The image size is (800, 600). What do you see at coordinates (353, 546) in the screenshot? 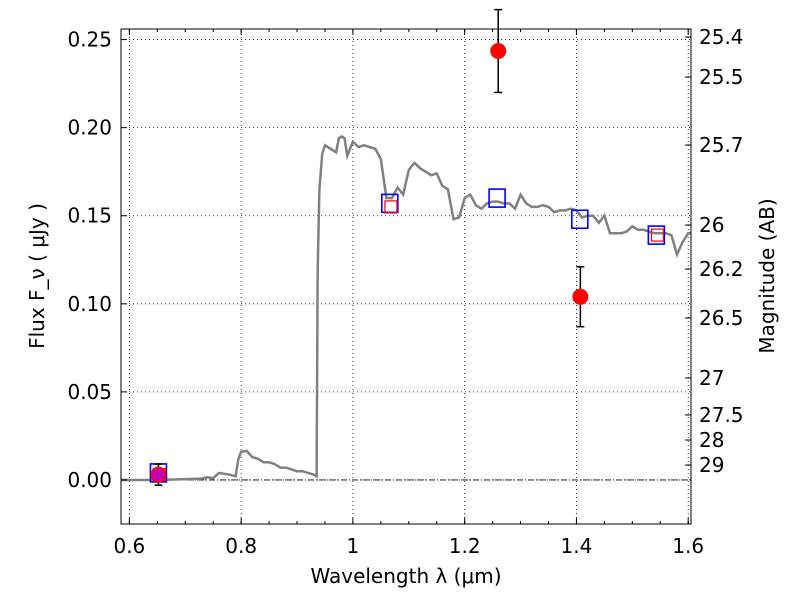
I see `x-tick-label: 1` at bounding box center [353, 546].